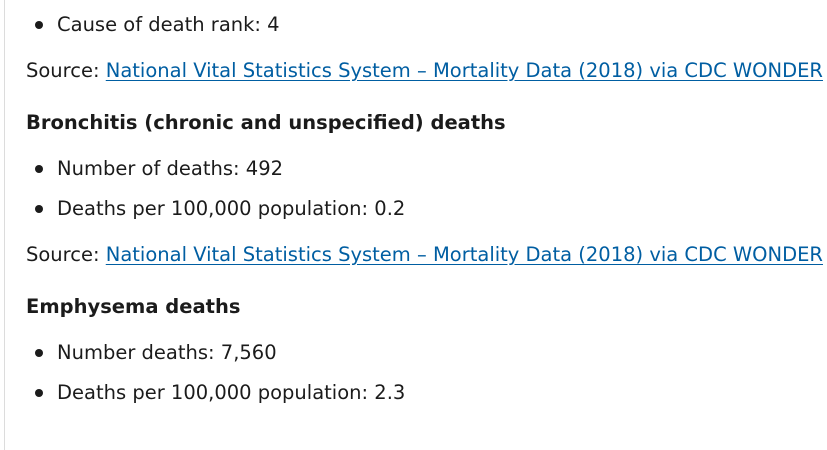 The width and height of the screenshot is (827, 450). What do you see at coordinates (426, 353) in the screenshot?
I see `list-item-emphysema-deaths: Number deaths: 7,560` at bounding box center [426, 353].